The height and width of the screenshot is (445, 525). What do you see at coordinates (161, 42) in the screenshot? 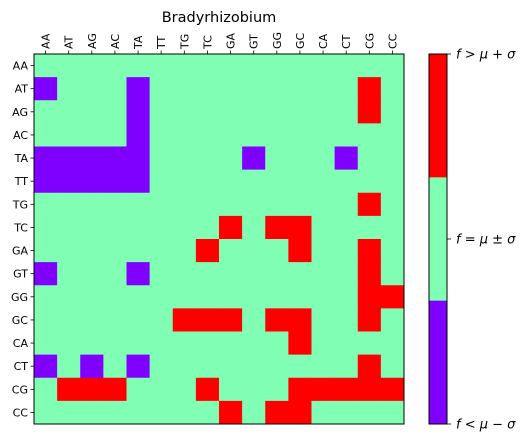
I see `x-tick-label: TT` at bounding box center [161, 42].